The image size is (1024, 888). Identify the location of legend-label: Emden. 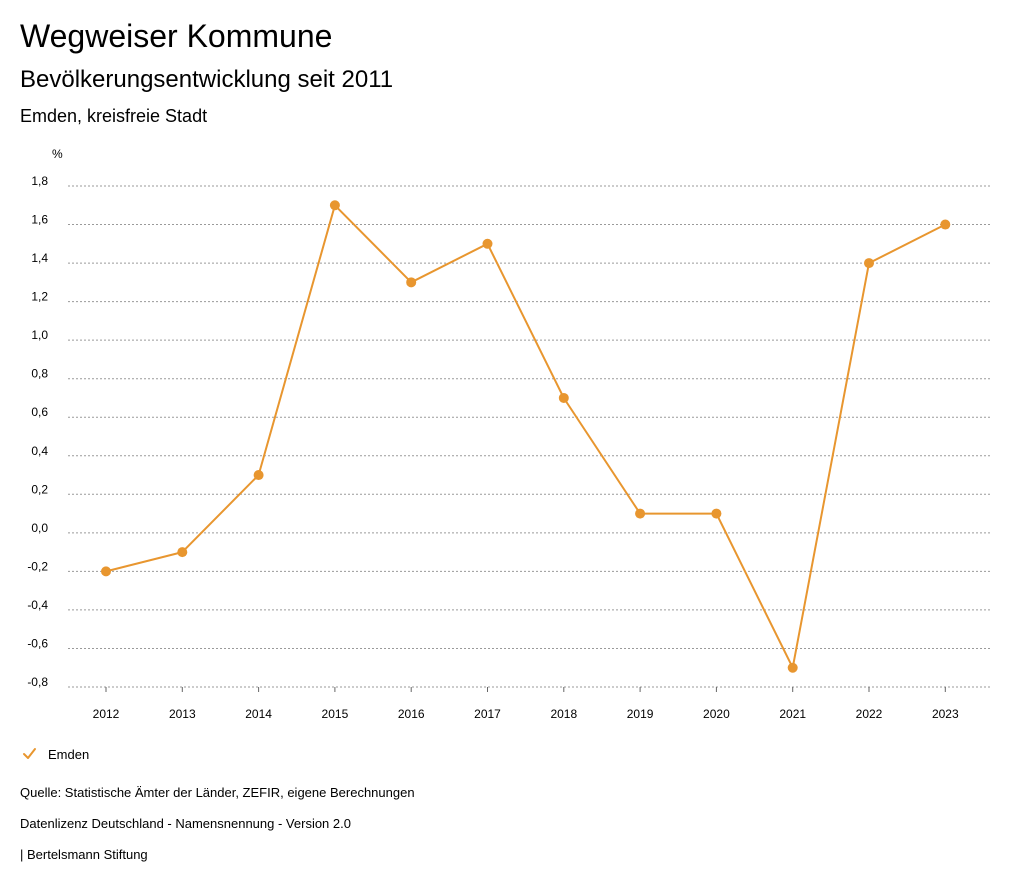
(69, 754).